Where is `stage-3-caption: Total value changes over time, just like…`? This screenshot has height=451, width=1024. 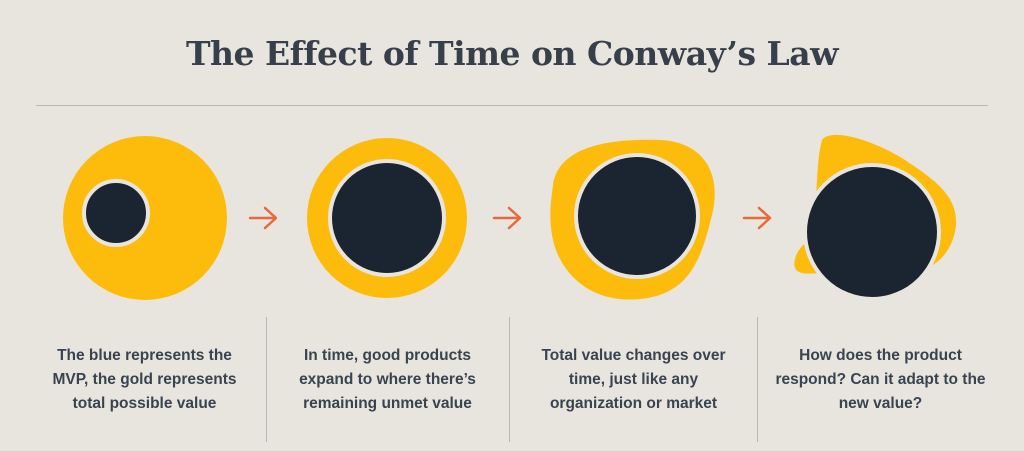 stage-3-caption: Total value changes over time, just like… is located at coordinates (633, 379).